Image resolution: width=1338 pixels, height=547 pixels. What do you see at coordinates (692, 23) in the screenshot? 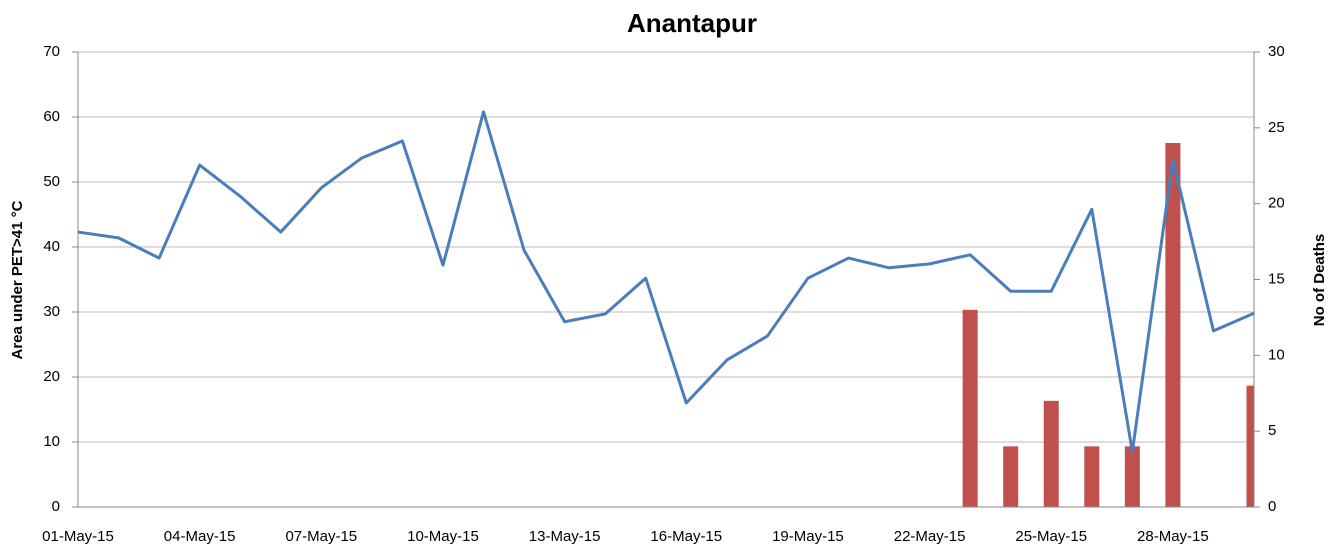
I see `chart-title: Anantapur` at bounding box center [692, 23].